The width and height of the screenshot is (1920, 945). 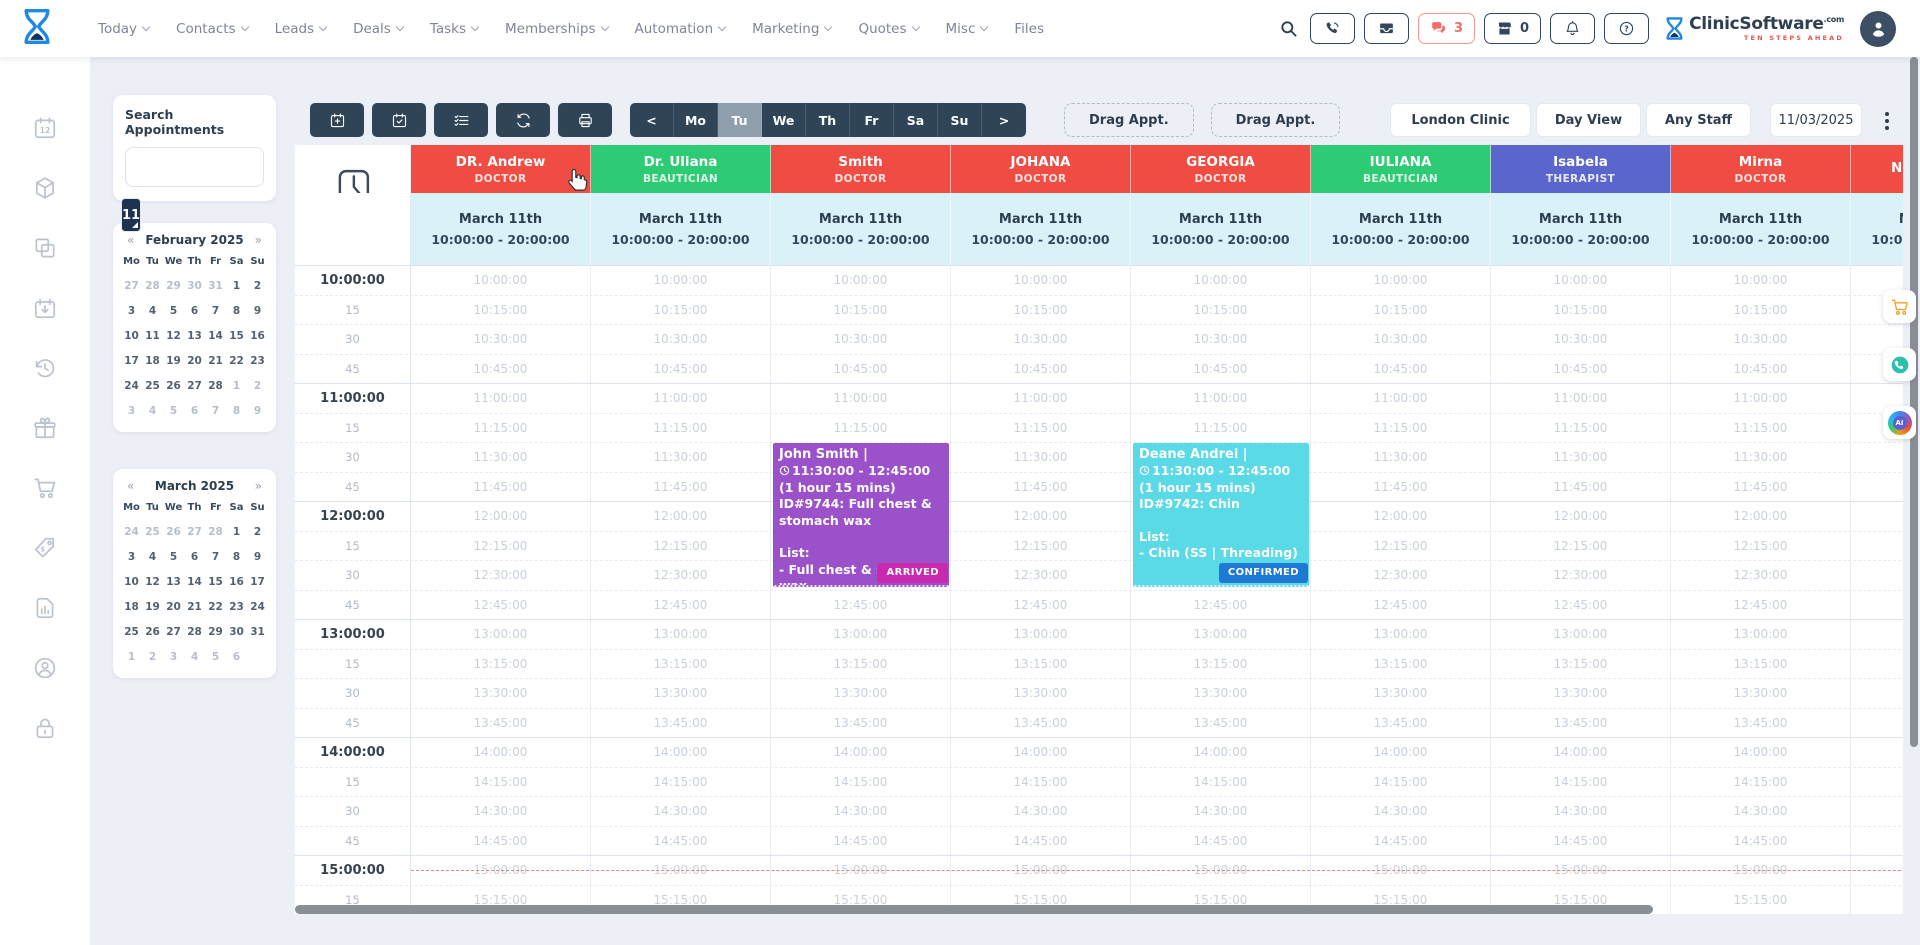 What do you see at coordinates (1288, 28) in the screenshot?
I see `search-icon` at bounding box center [1288, 28].